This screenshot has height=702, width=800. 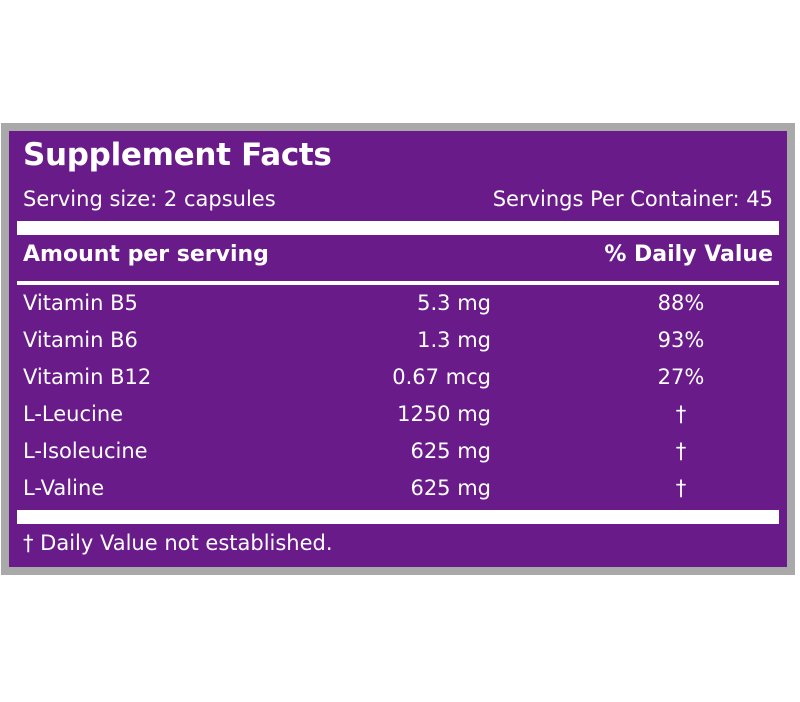 What do you see at coordinates (85, 451) in the screenshot?
I see `nutrient-name: L-Isoleucine` at bounding box center [85, 451].